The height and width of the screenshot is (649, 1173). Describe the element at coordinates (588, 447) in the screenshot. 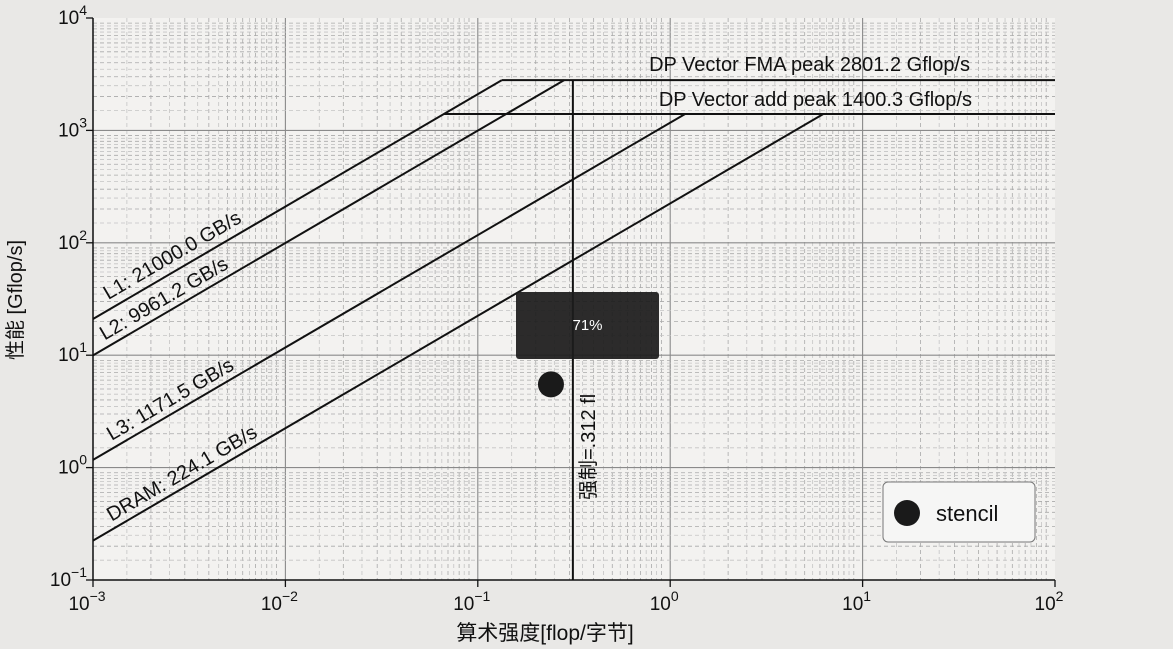

I see `intensity-marker-label: 强制=.312 fl` at that location.